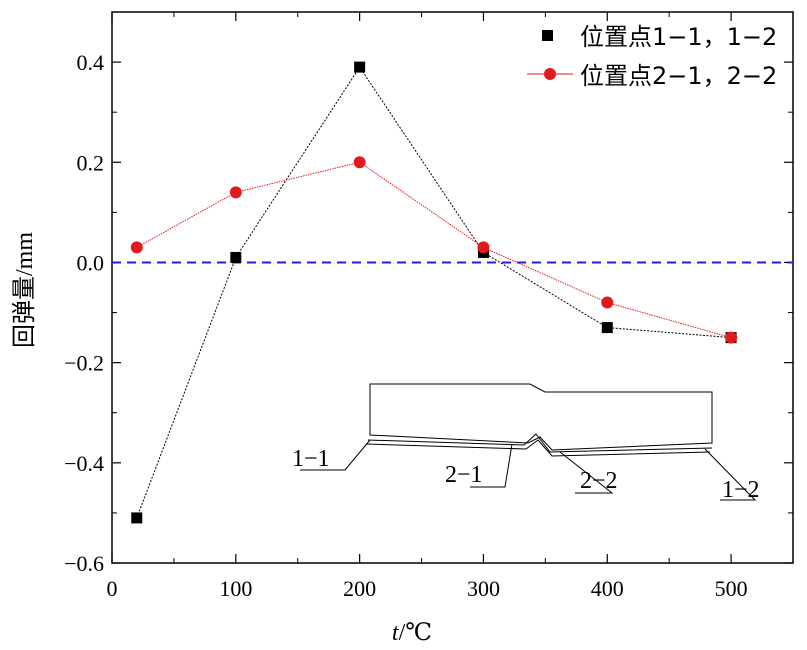 This screenshot has height=650, width=807. What do you see at coordinates (550, 74) in the screenshot?
I see `legend-circle-marker` at bounding box center [550, 74].